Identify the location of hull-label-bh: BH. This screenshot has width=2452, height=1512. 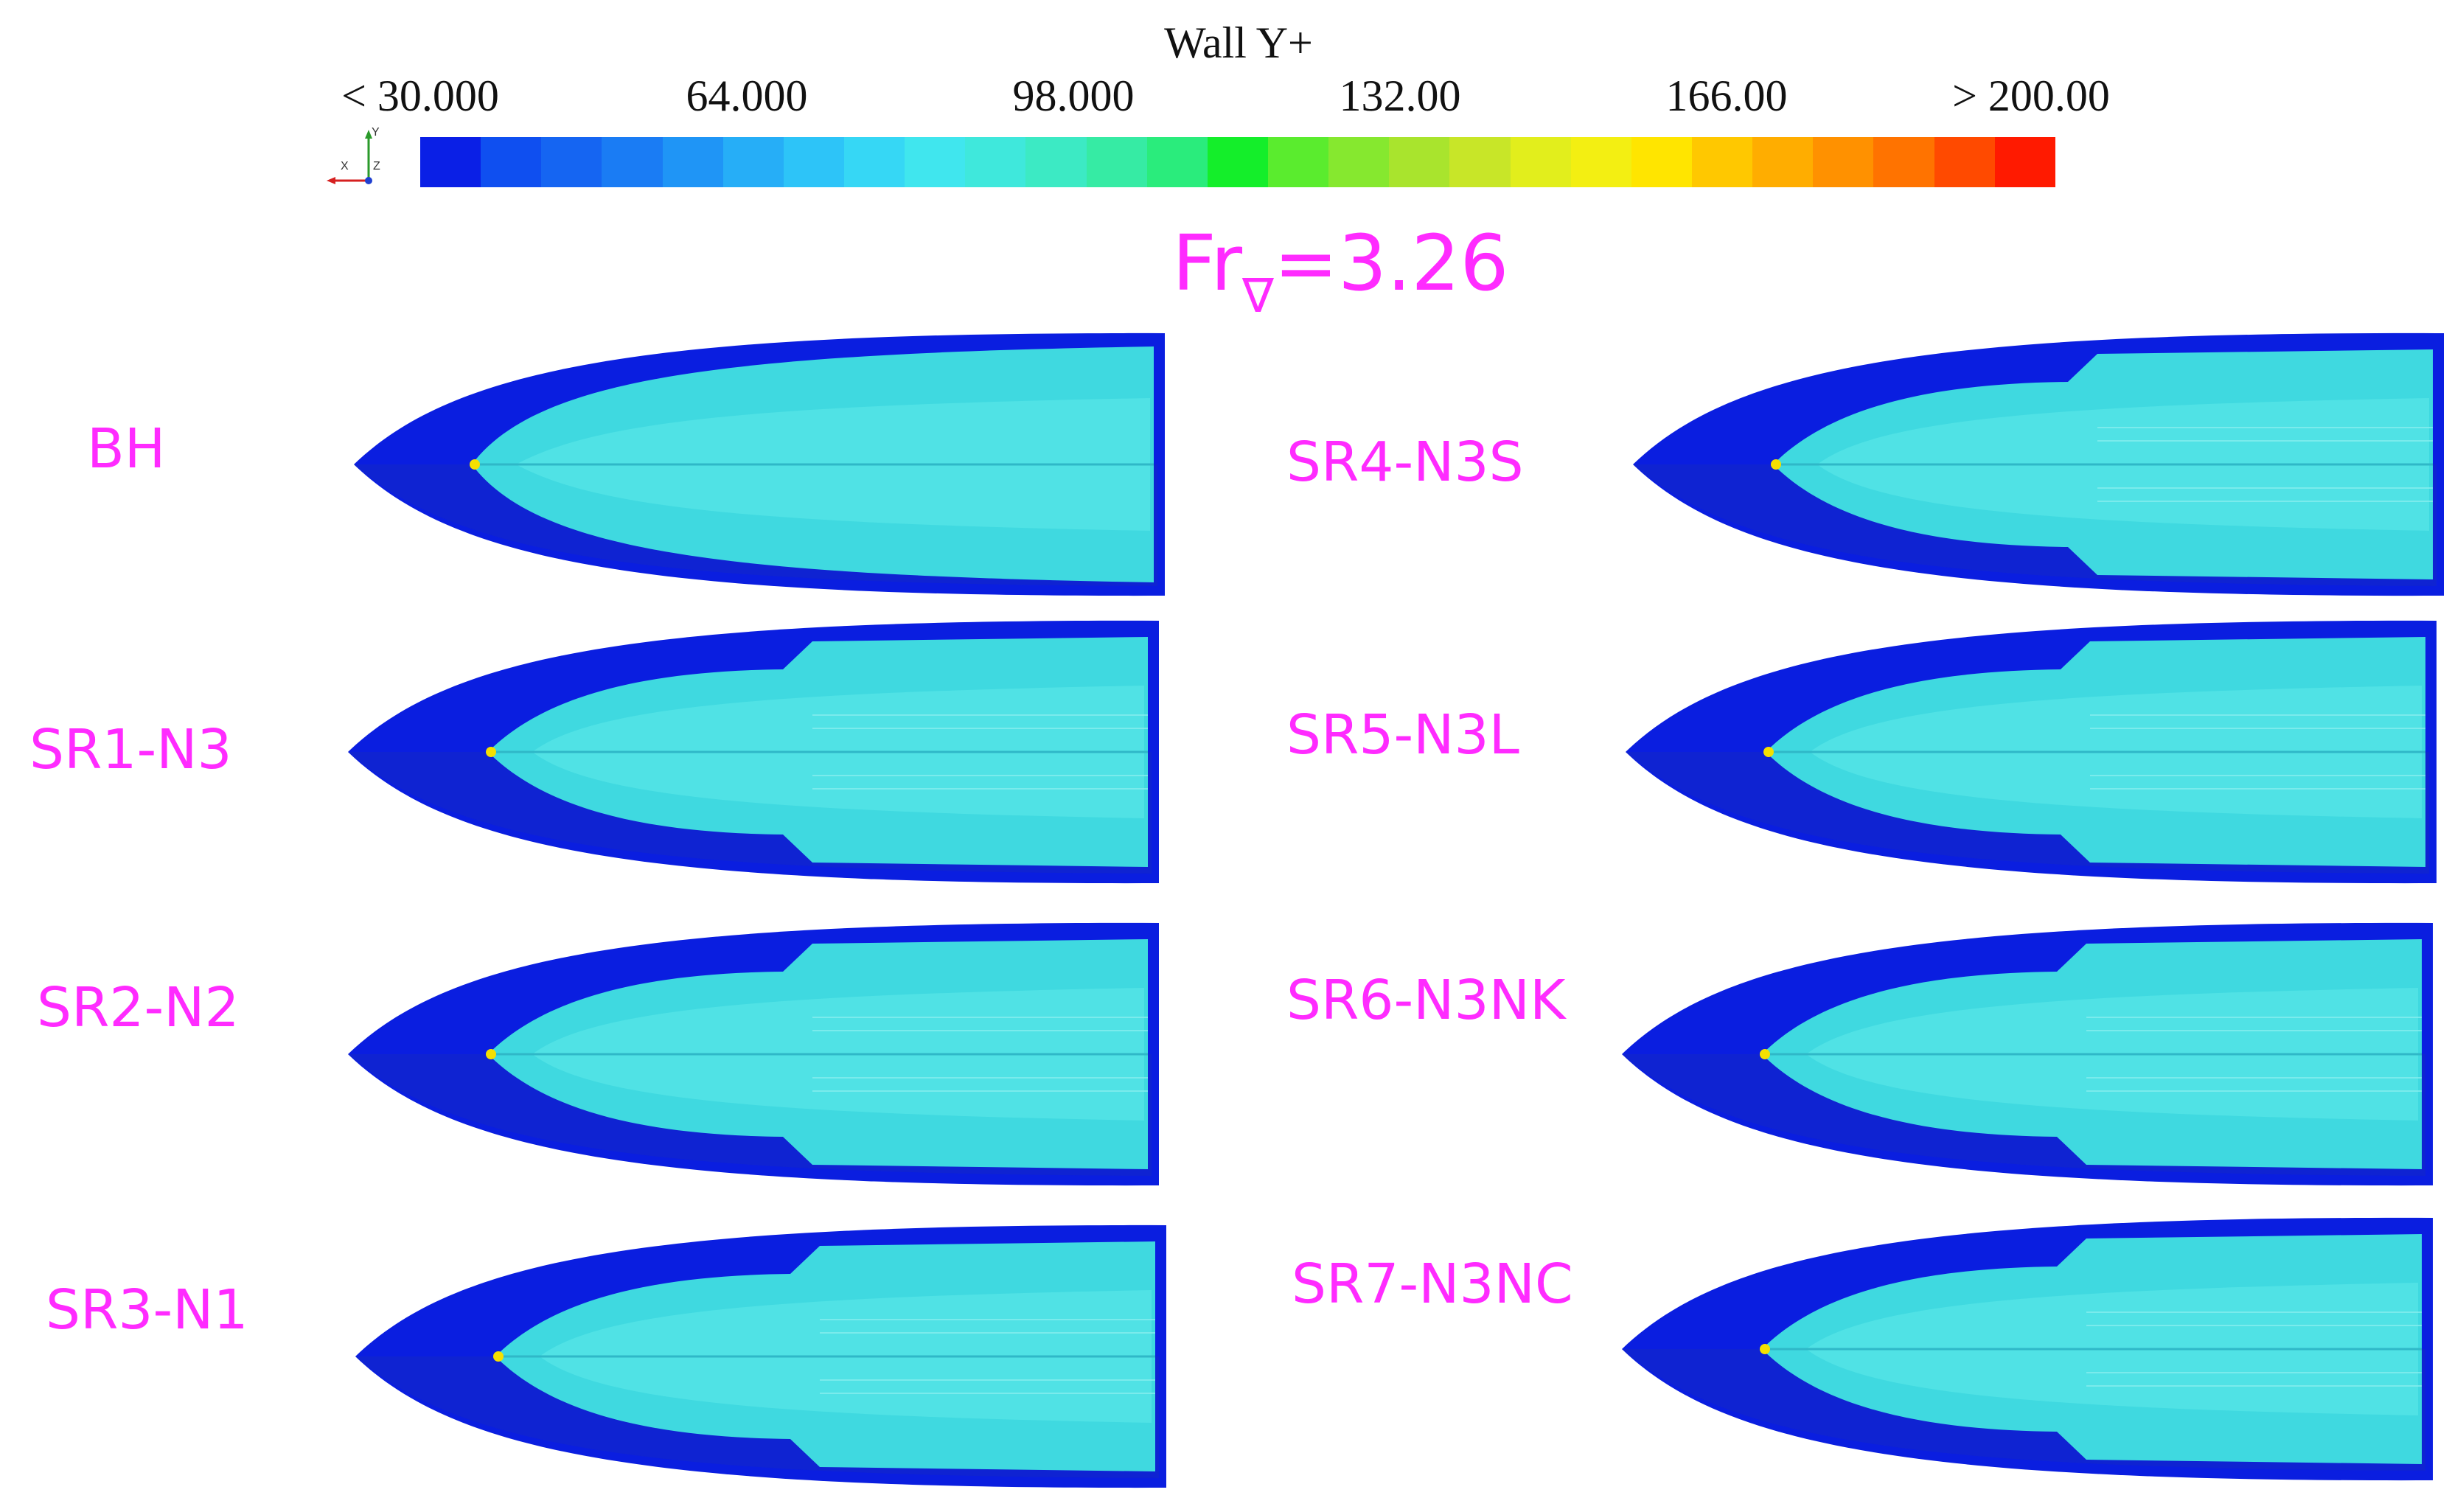
(126, 449).